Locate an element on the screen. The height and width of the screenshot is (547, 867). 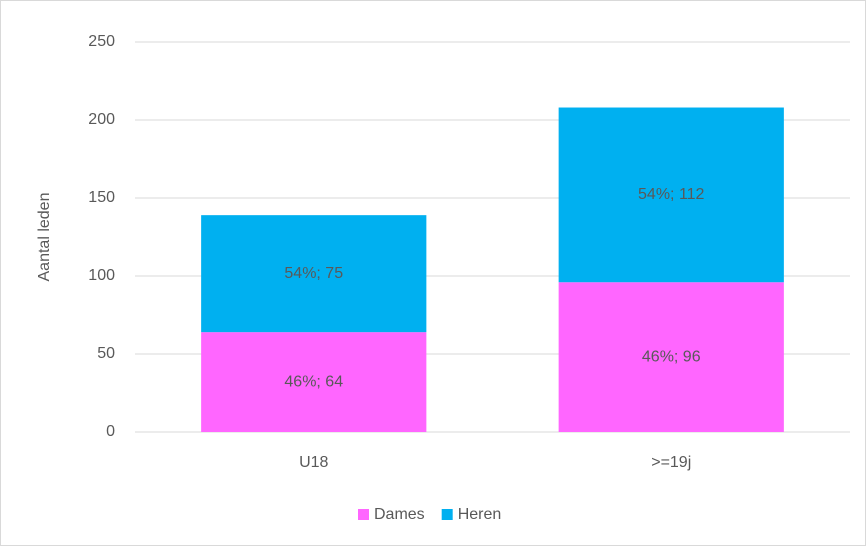
data-label: 46%; 96 is located at coordinates (671, 356).